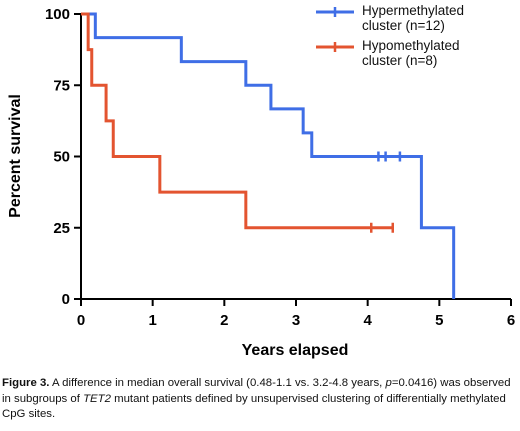 This screenshot has width=520, height=431. I want to click on caption-label: Figure 3., so click(26, 383).